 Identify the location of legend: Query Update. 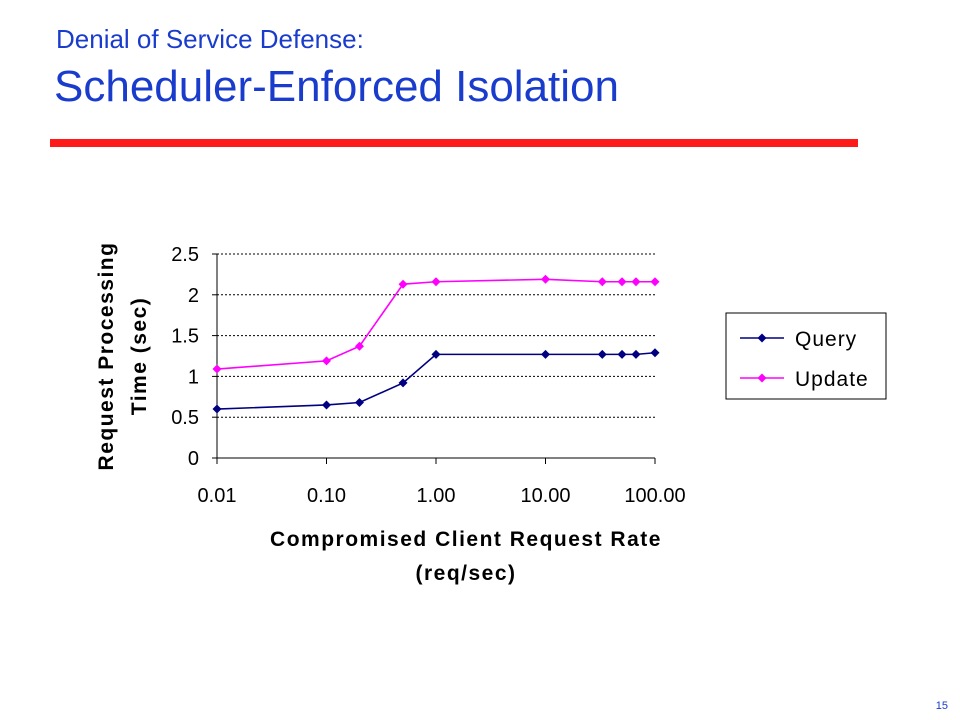
(806, 356).